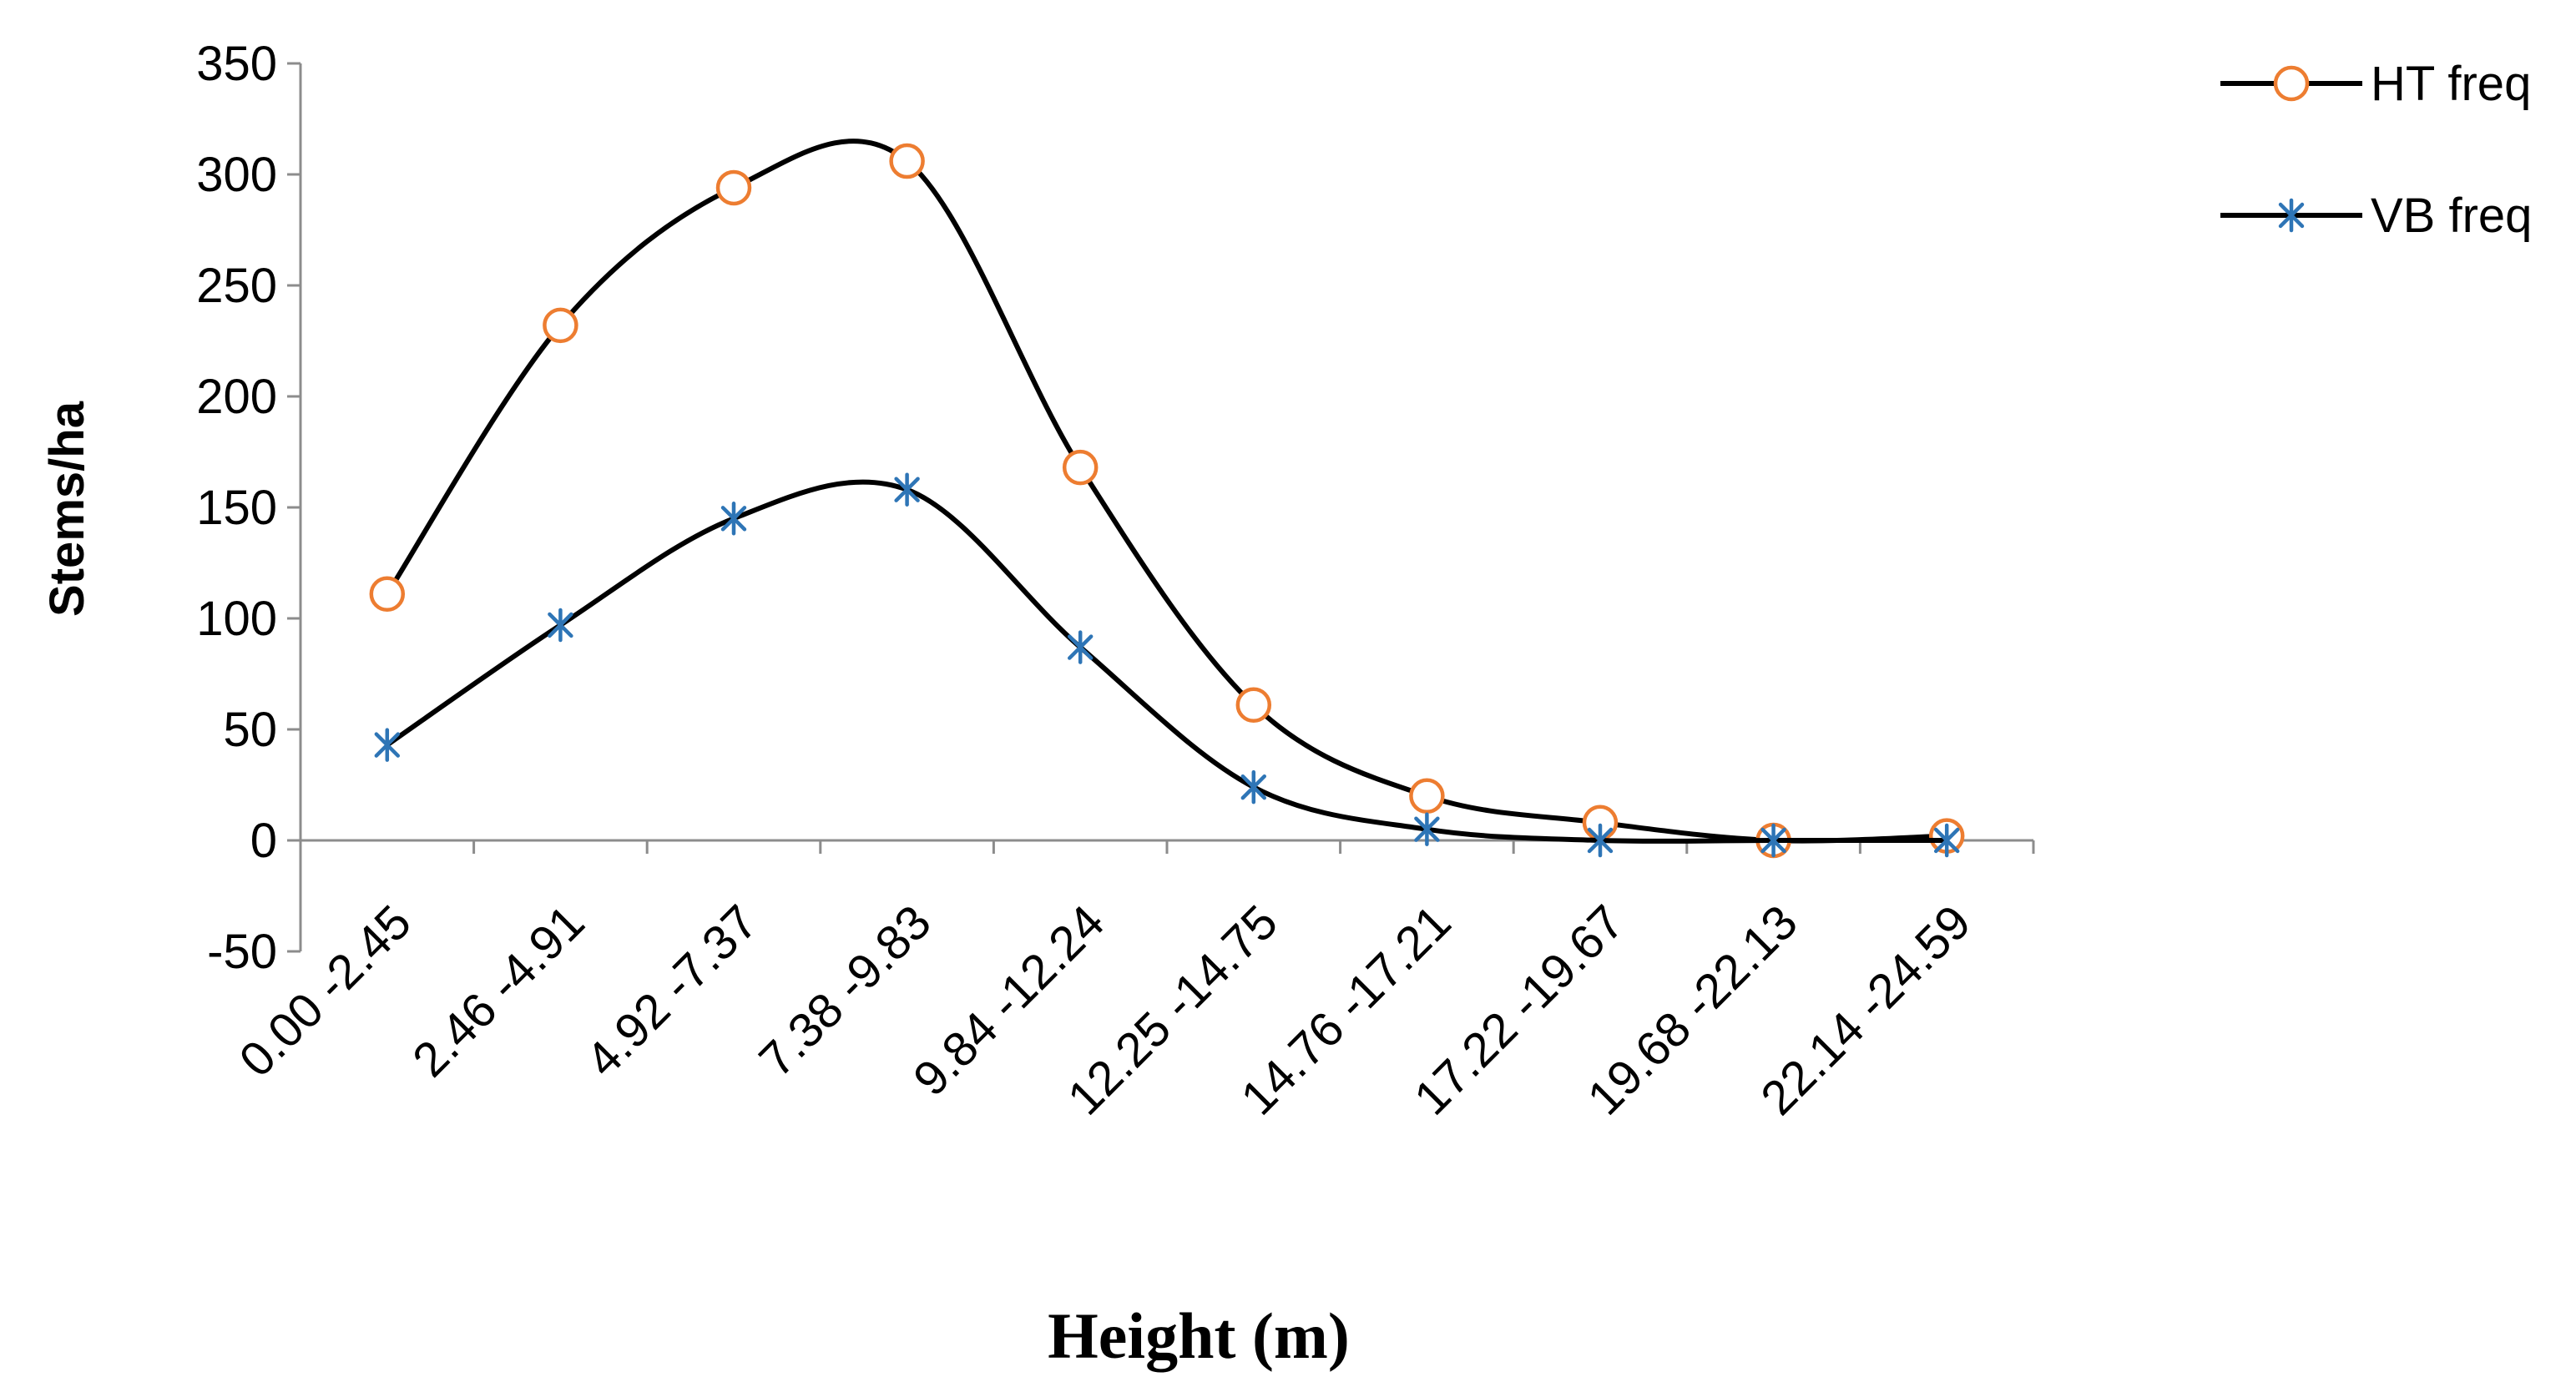  Describe the element at coordinates (325, 991) in the screenshot. I see `x-tick-label: 0.00 -2.45` at that location.